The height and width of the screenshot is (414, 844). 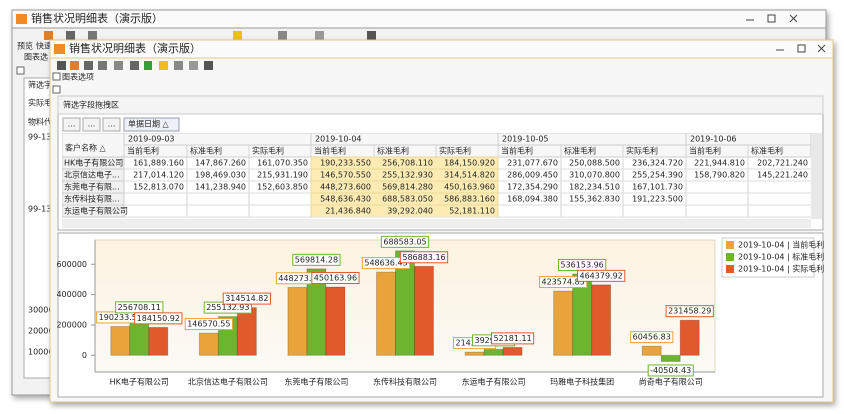 What do you see at coordinates (532, 163) in the screenshot?
I see `cell: 231,077.670` at bounding box center [532, 163].